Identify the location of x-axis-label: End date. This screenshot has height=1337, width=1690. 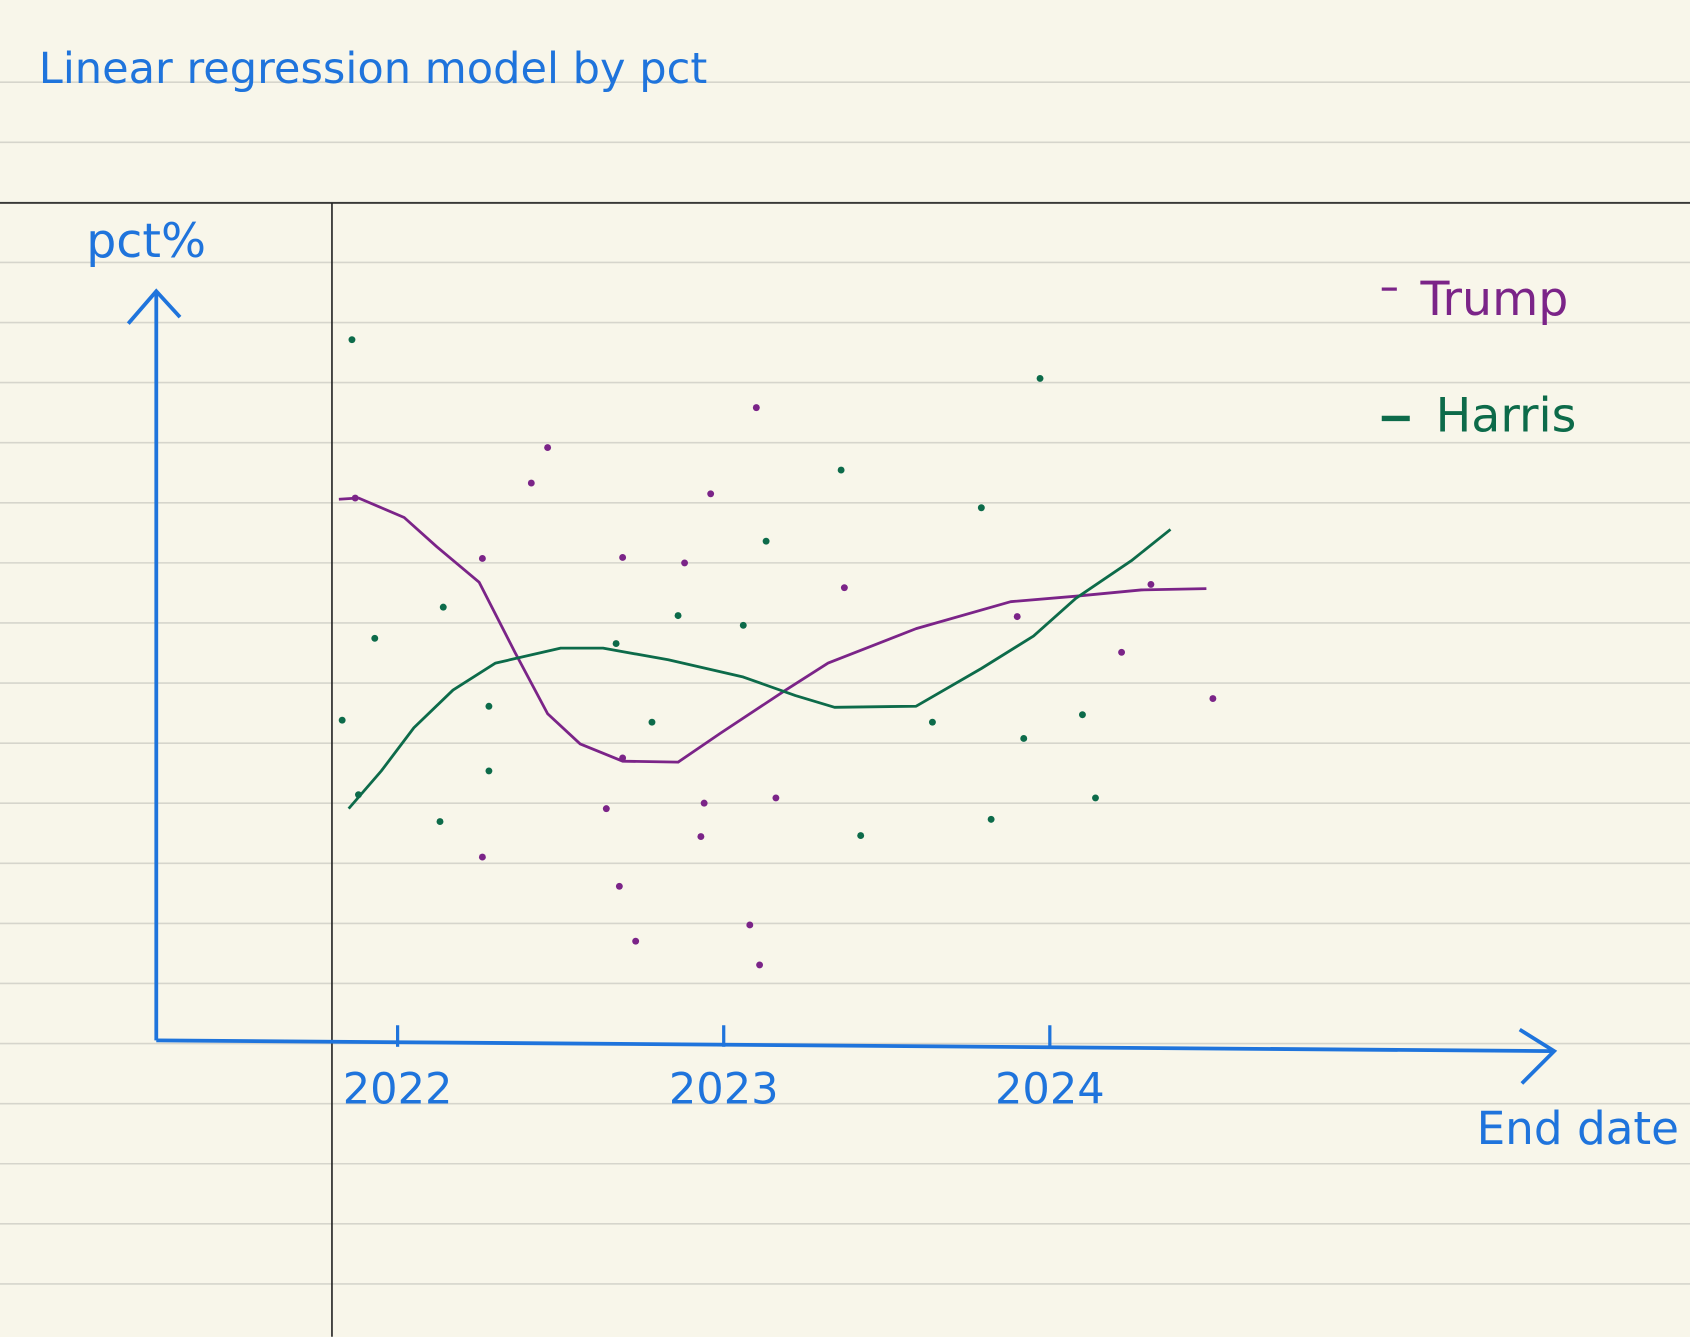
(1578, 1128).